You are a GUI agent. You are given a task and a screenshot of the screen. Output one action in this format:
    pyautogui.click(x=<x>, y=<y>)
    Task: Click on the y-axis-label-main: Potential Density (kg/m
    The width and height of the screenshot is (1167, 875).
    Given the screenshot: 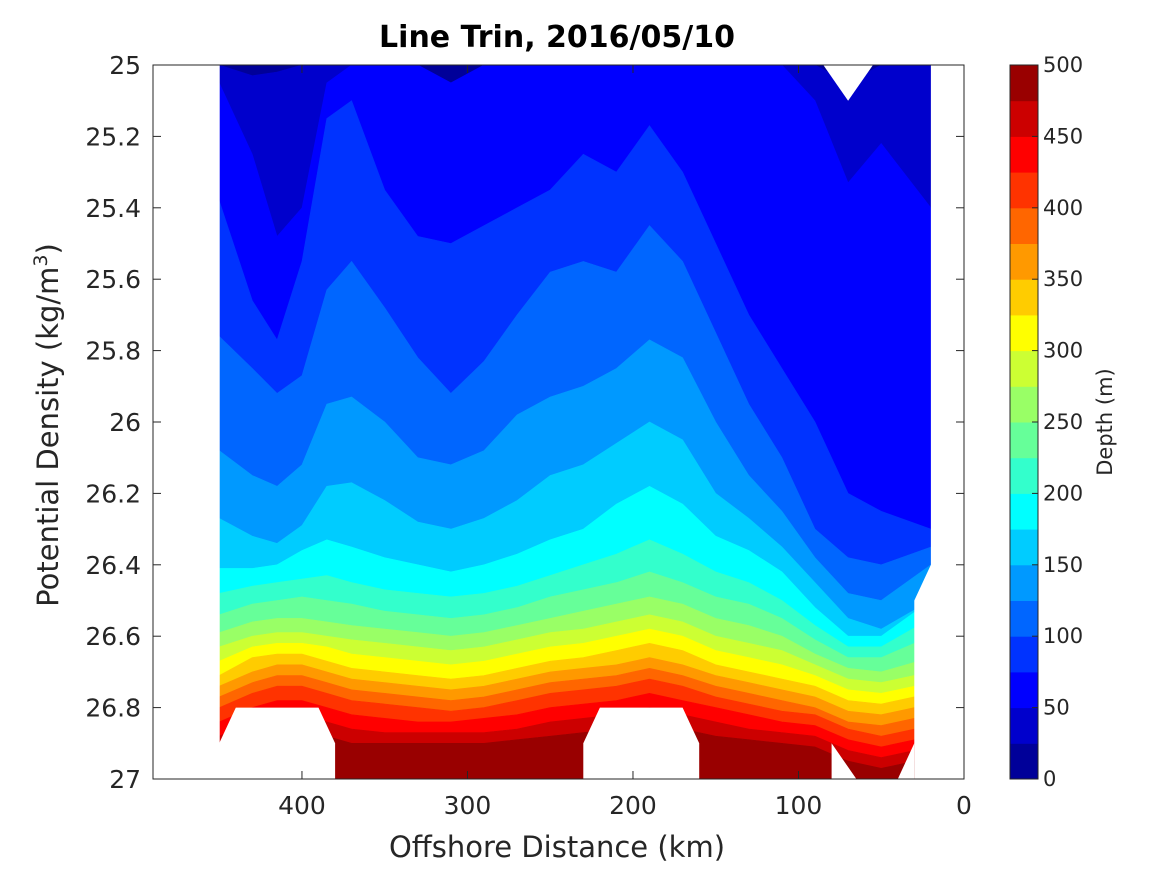 What is the action you would take?
    pyautogui.click(x=48, y=437)
    